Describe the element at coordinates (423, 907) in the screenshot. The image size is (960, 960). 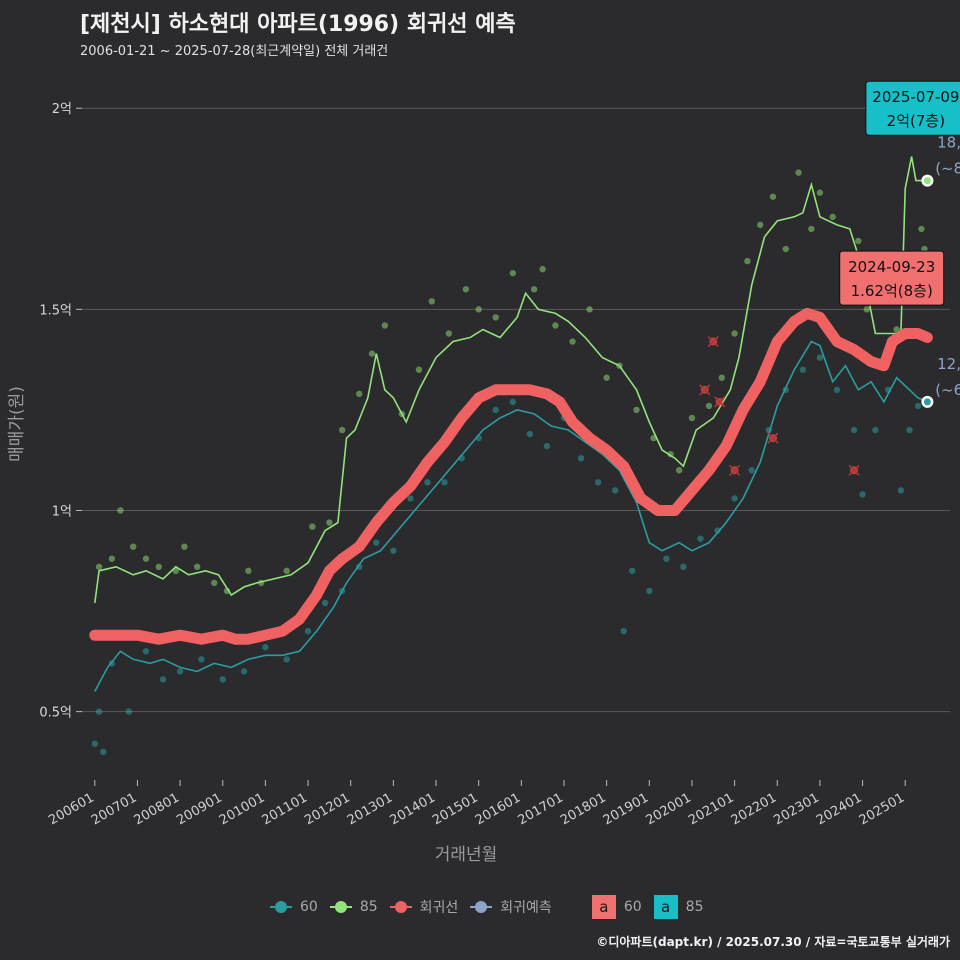
I see `legend-item-regression: 회귀선` at that location.